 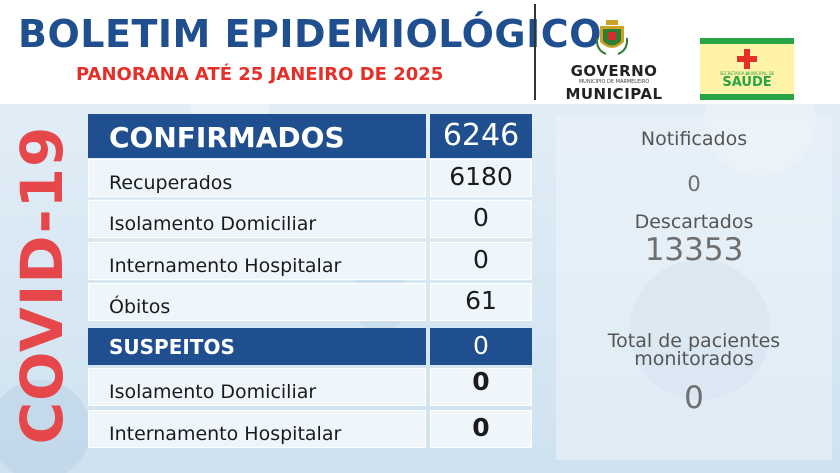 I want to click on red-cross-icon, so click(x=747, y=59).